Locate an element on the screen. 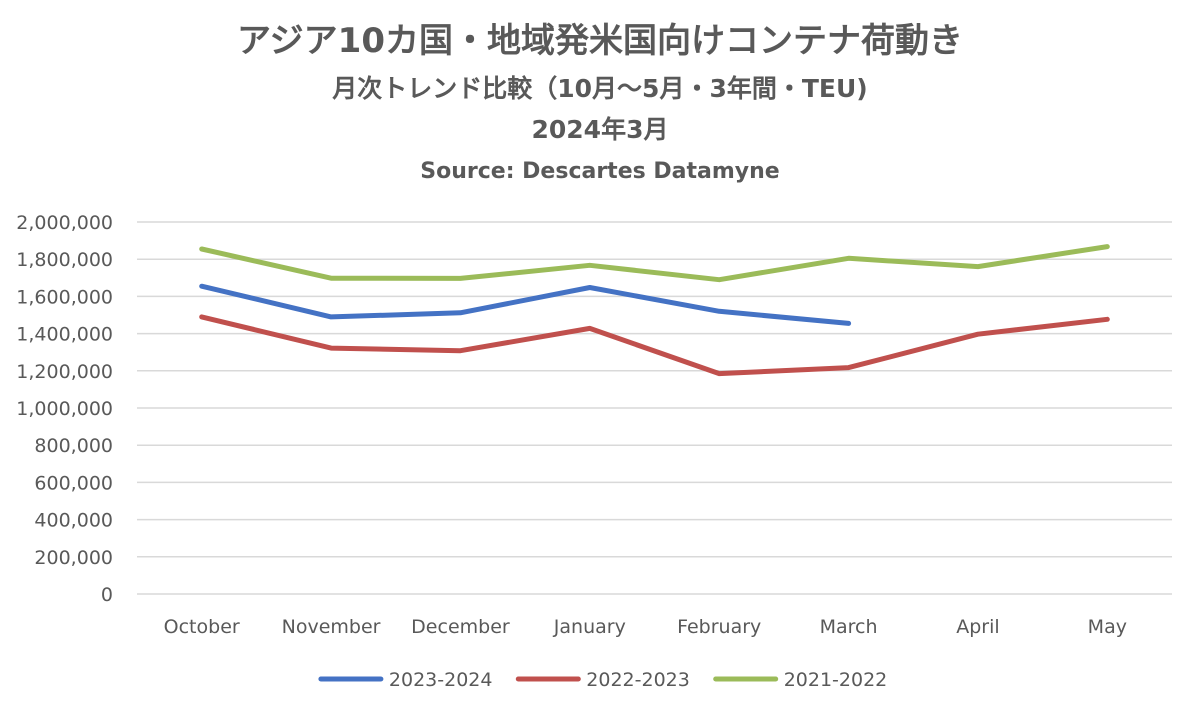 This screenshot has width=1200, height=719. legend-item: 2023-2024 is located at coordinates (407, 680).